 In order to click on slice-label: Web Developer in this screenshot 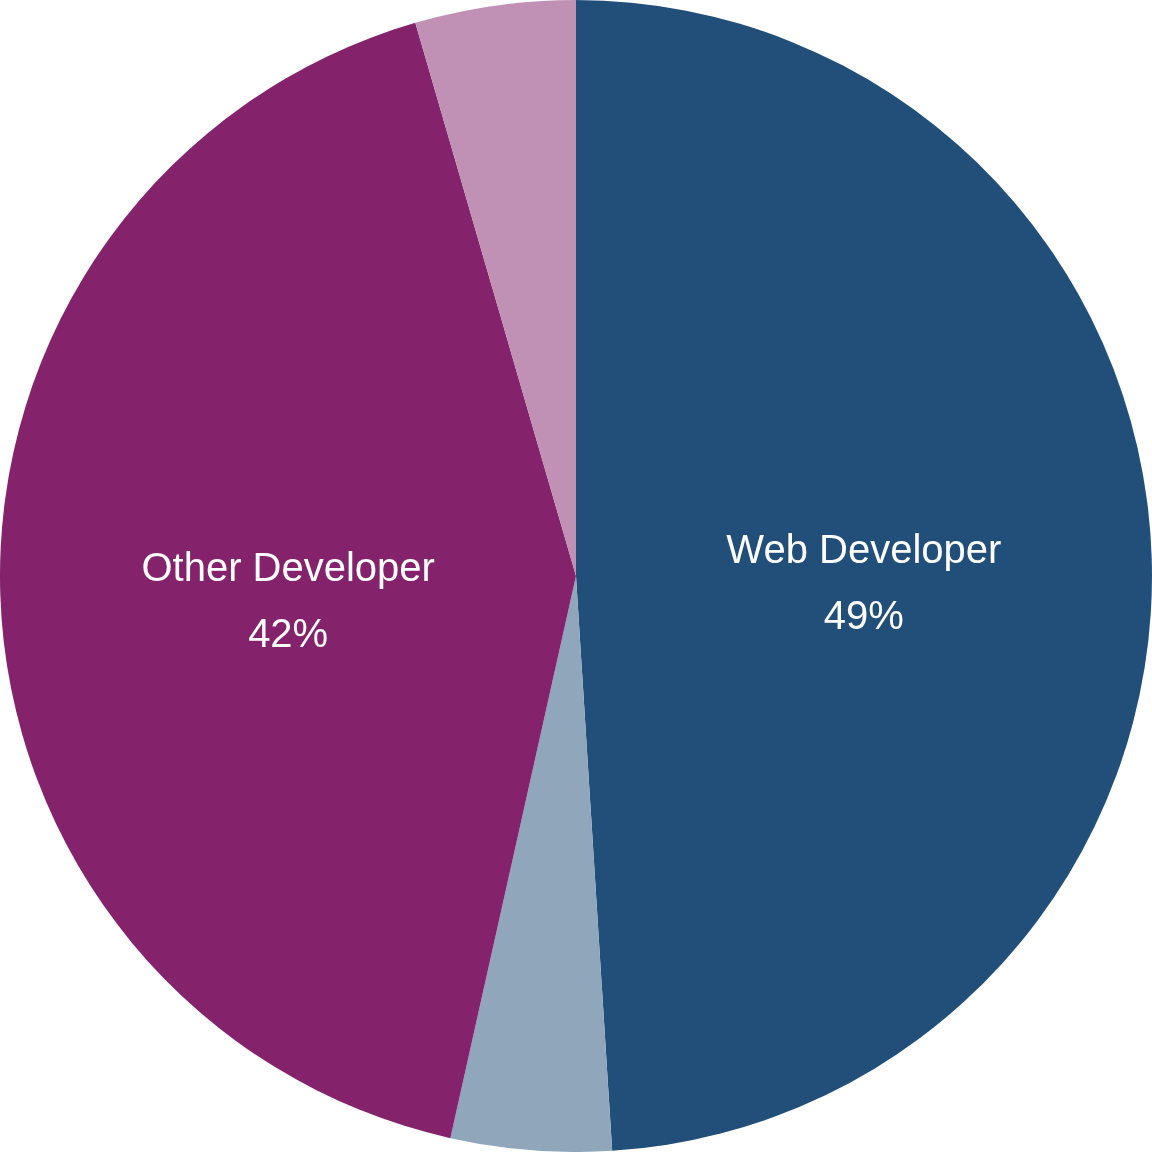, I will do `click(864, 548)`.